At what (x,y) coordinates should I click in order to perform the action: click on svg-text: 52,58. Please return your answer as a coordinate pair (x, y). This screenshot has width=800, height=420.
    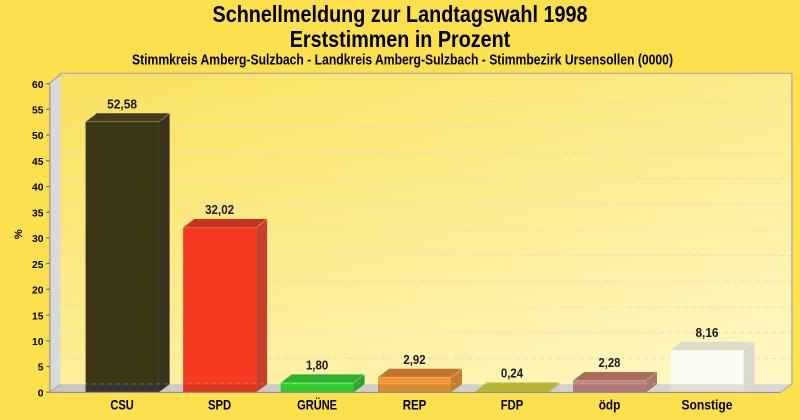
    Looking at the image, I should click on (122, 104).